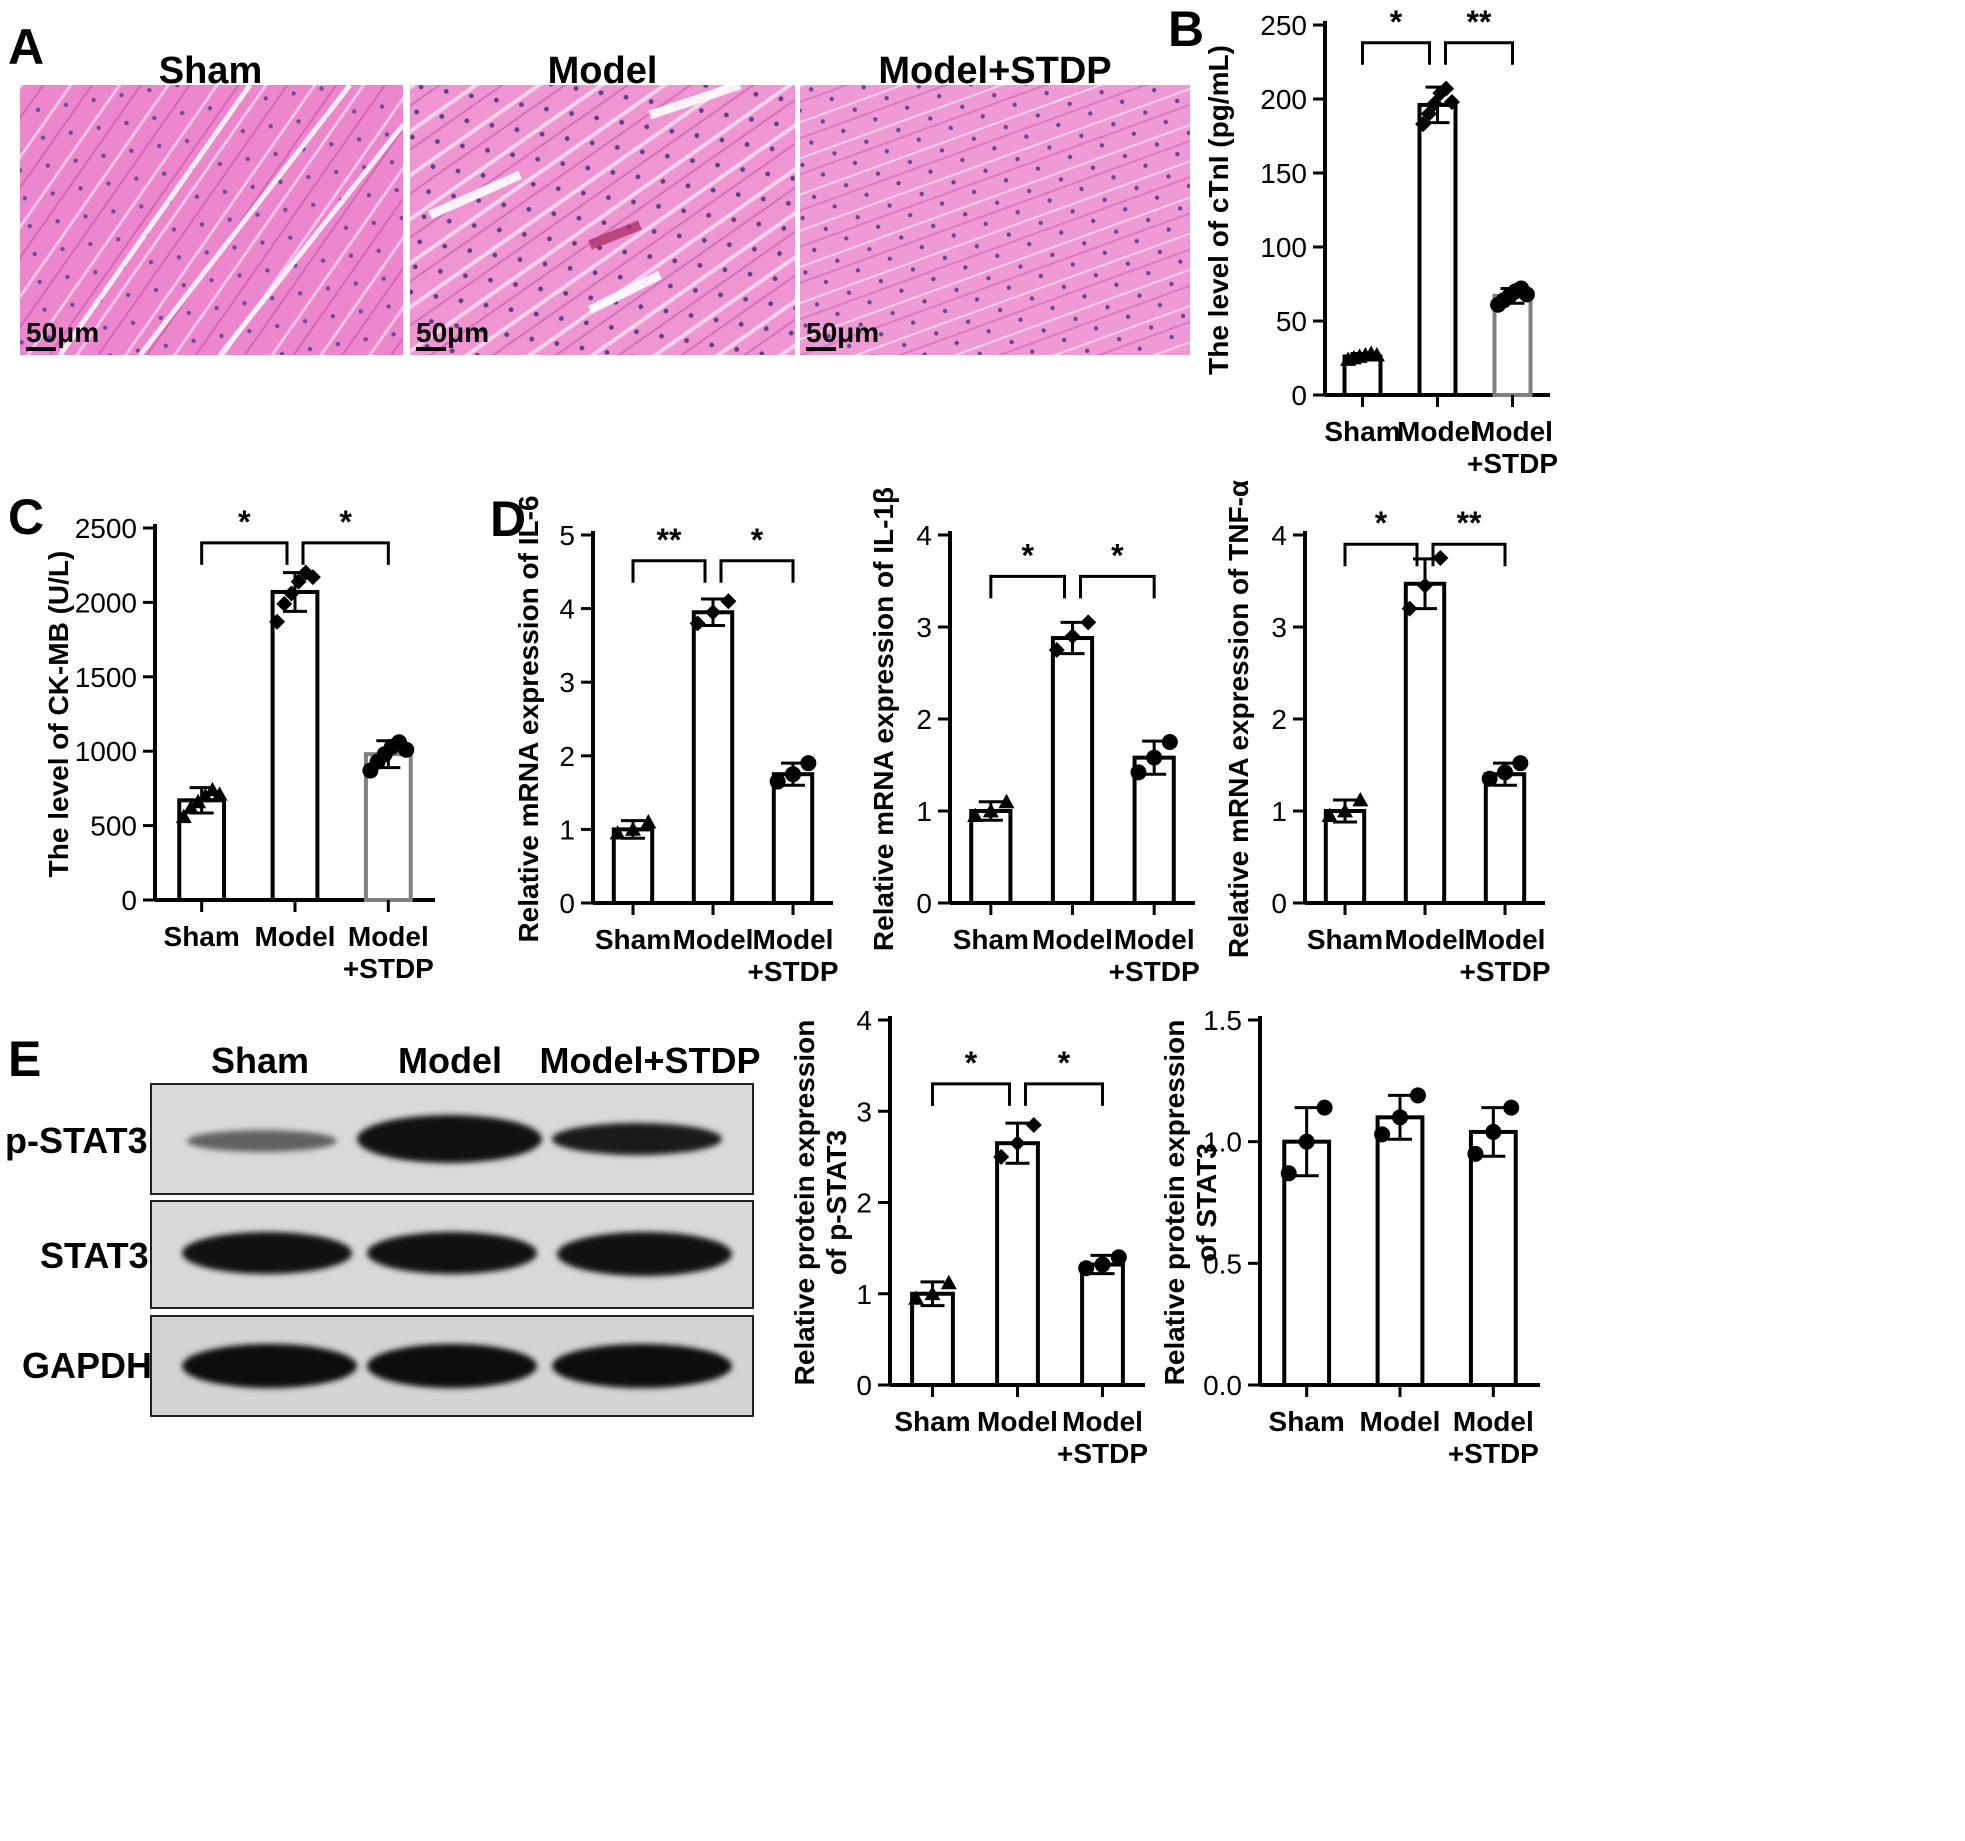  Describe the element at coordinates (113, 826) in the screenshot. I see `c-ytick-label: 500` at that location.